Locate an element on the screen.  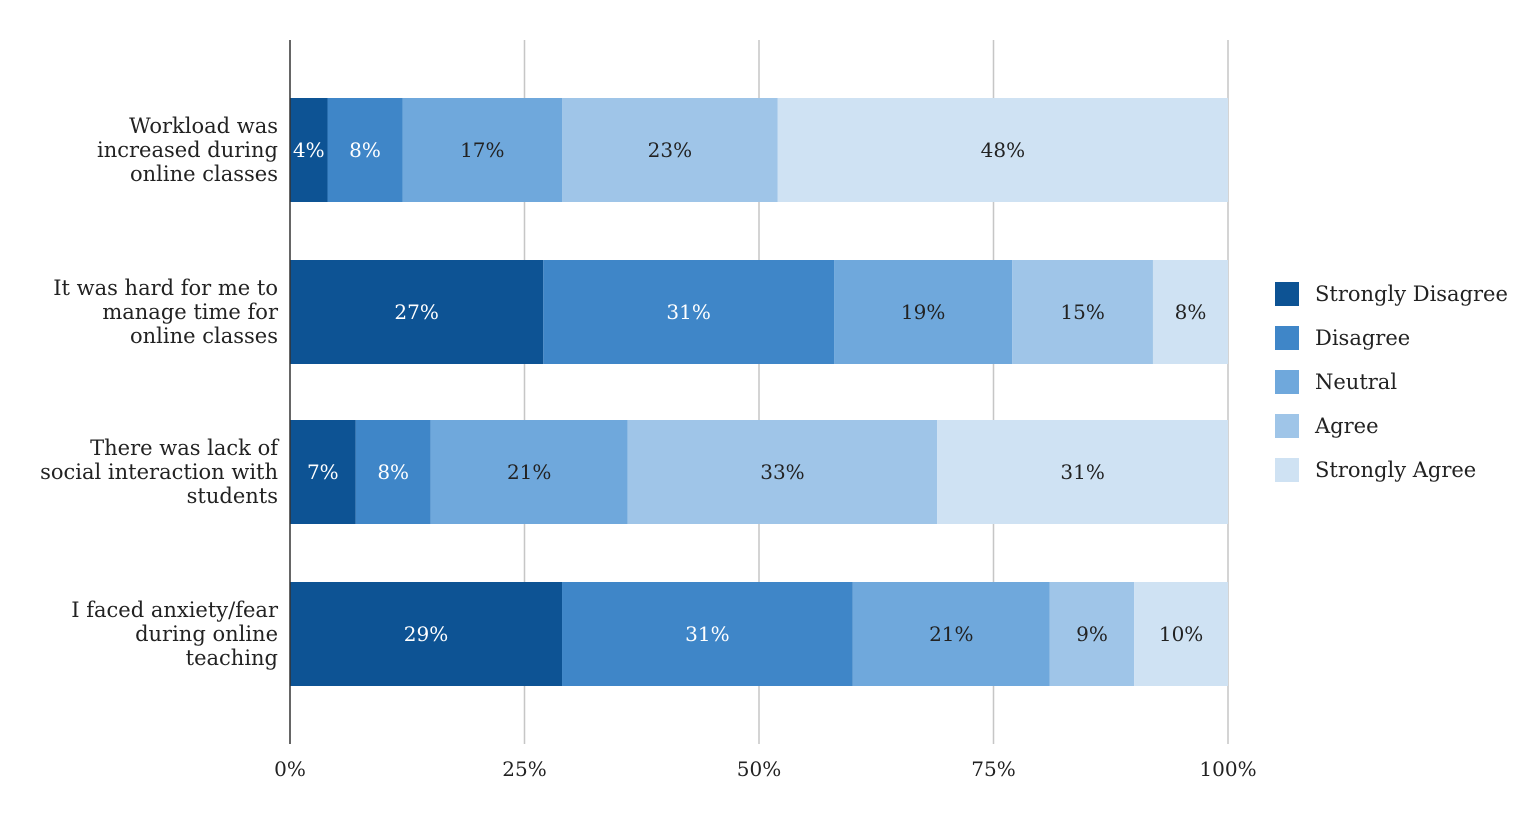
category-label: social interaction with is located at coordinates (159, 472).